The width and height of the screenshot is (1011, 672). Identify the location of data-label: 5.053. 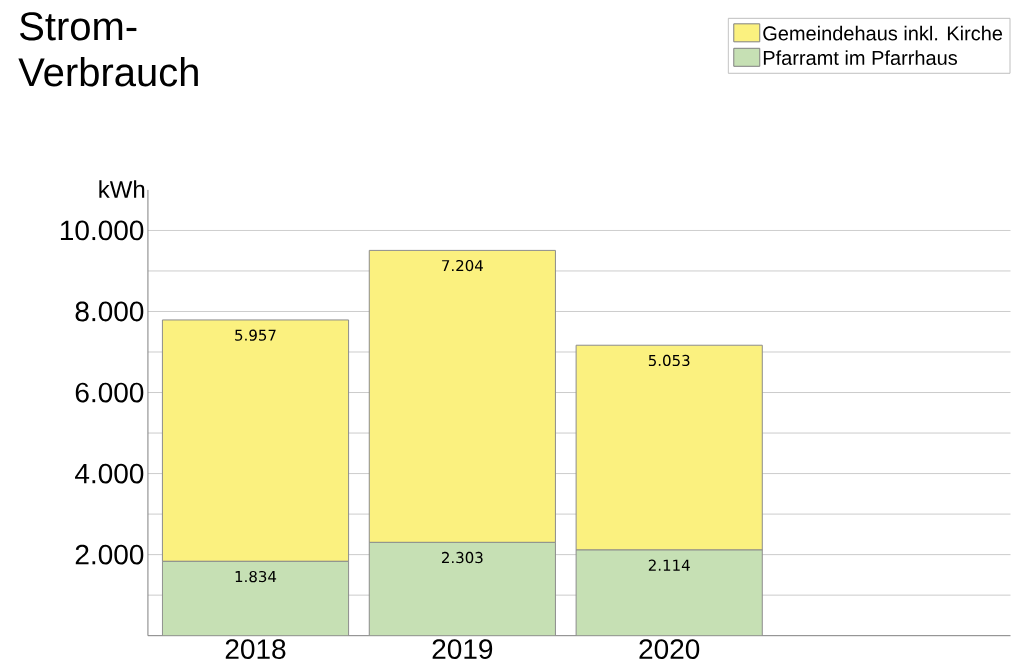
(669, 360).